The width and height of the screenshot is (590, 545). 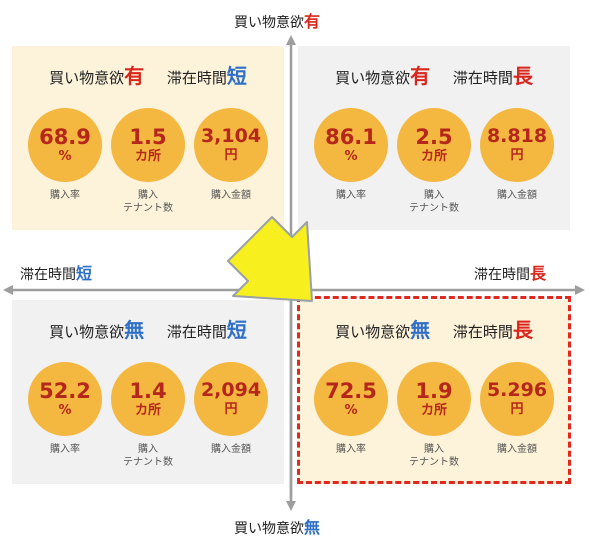 I want to click on axis-right-emph: 長, so click(x=538, y=273).